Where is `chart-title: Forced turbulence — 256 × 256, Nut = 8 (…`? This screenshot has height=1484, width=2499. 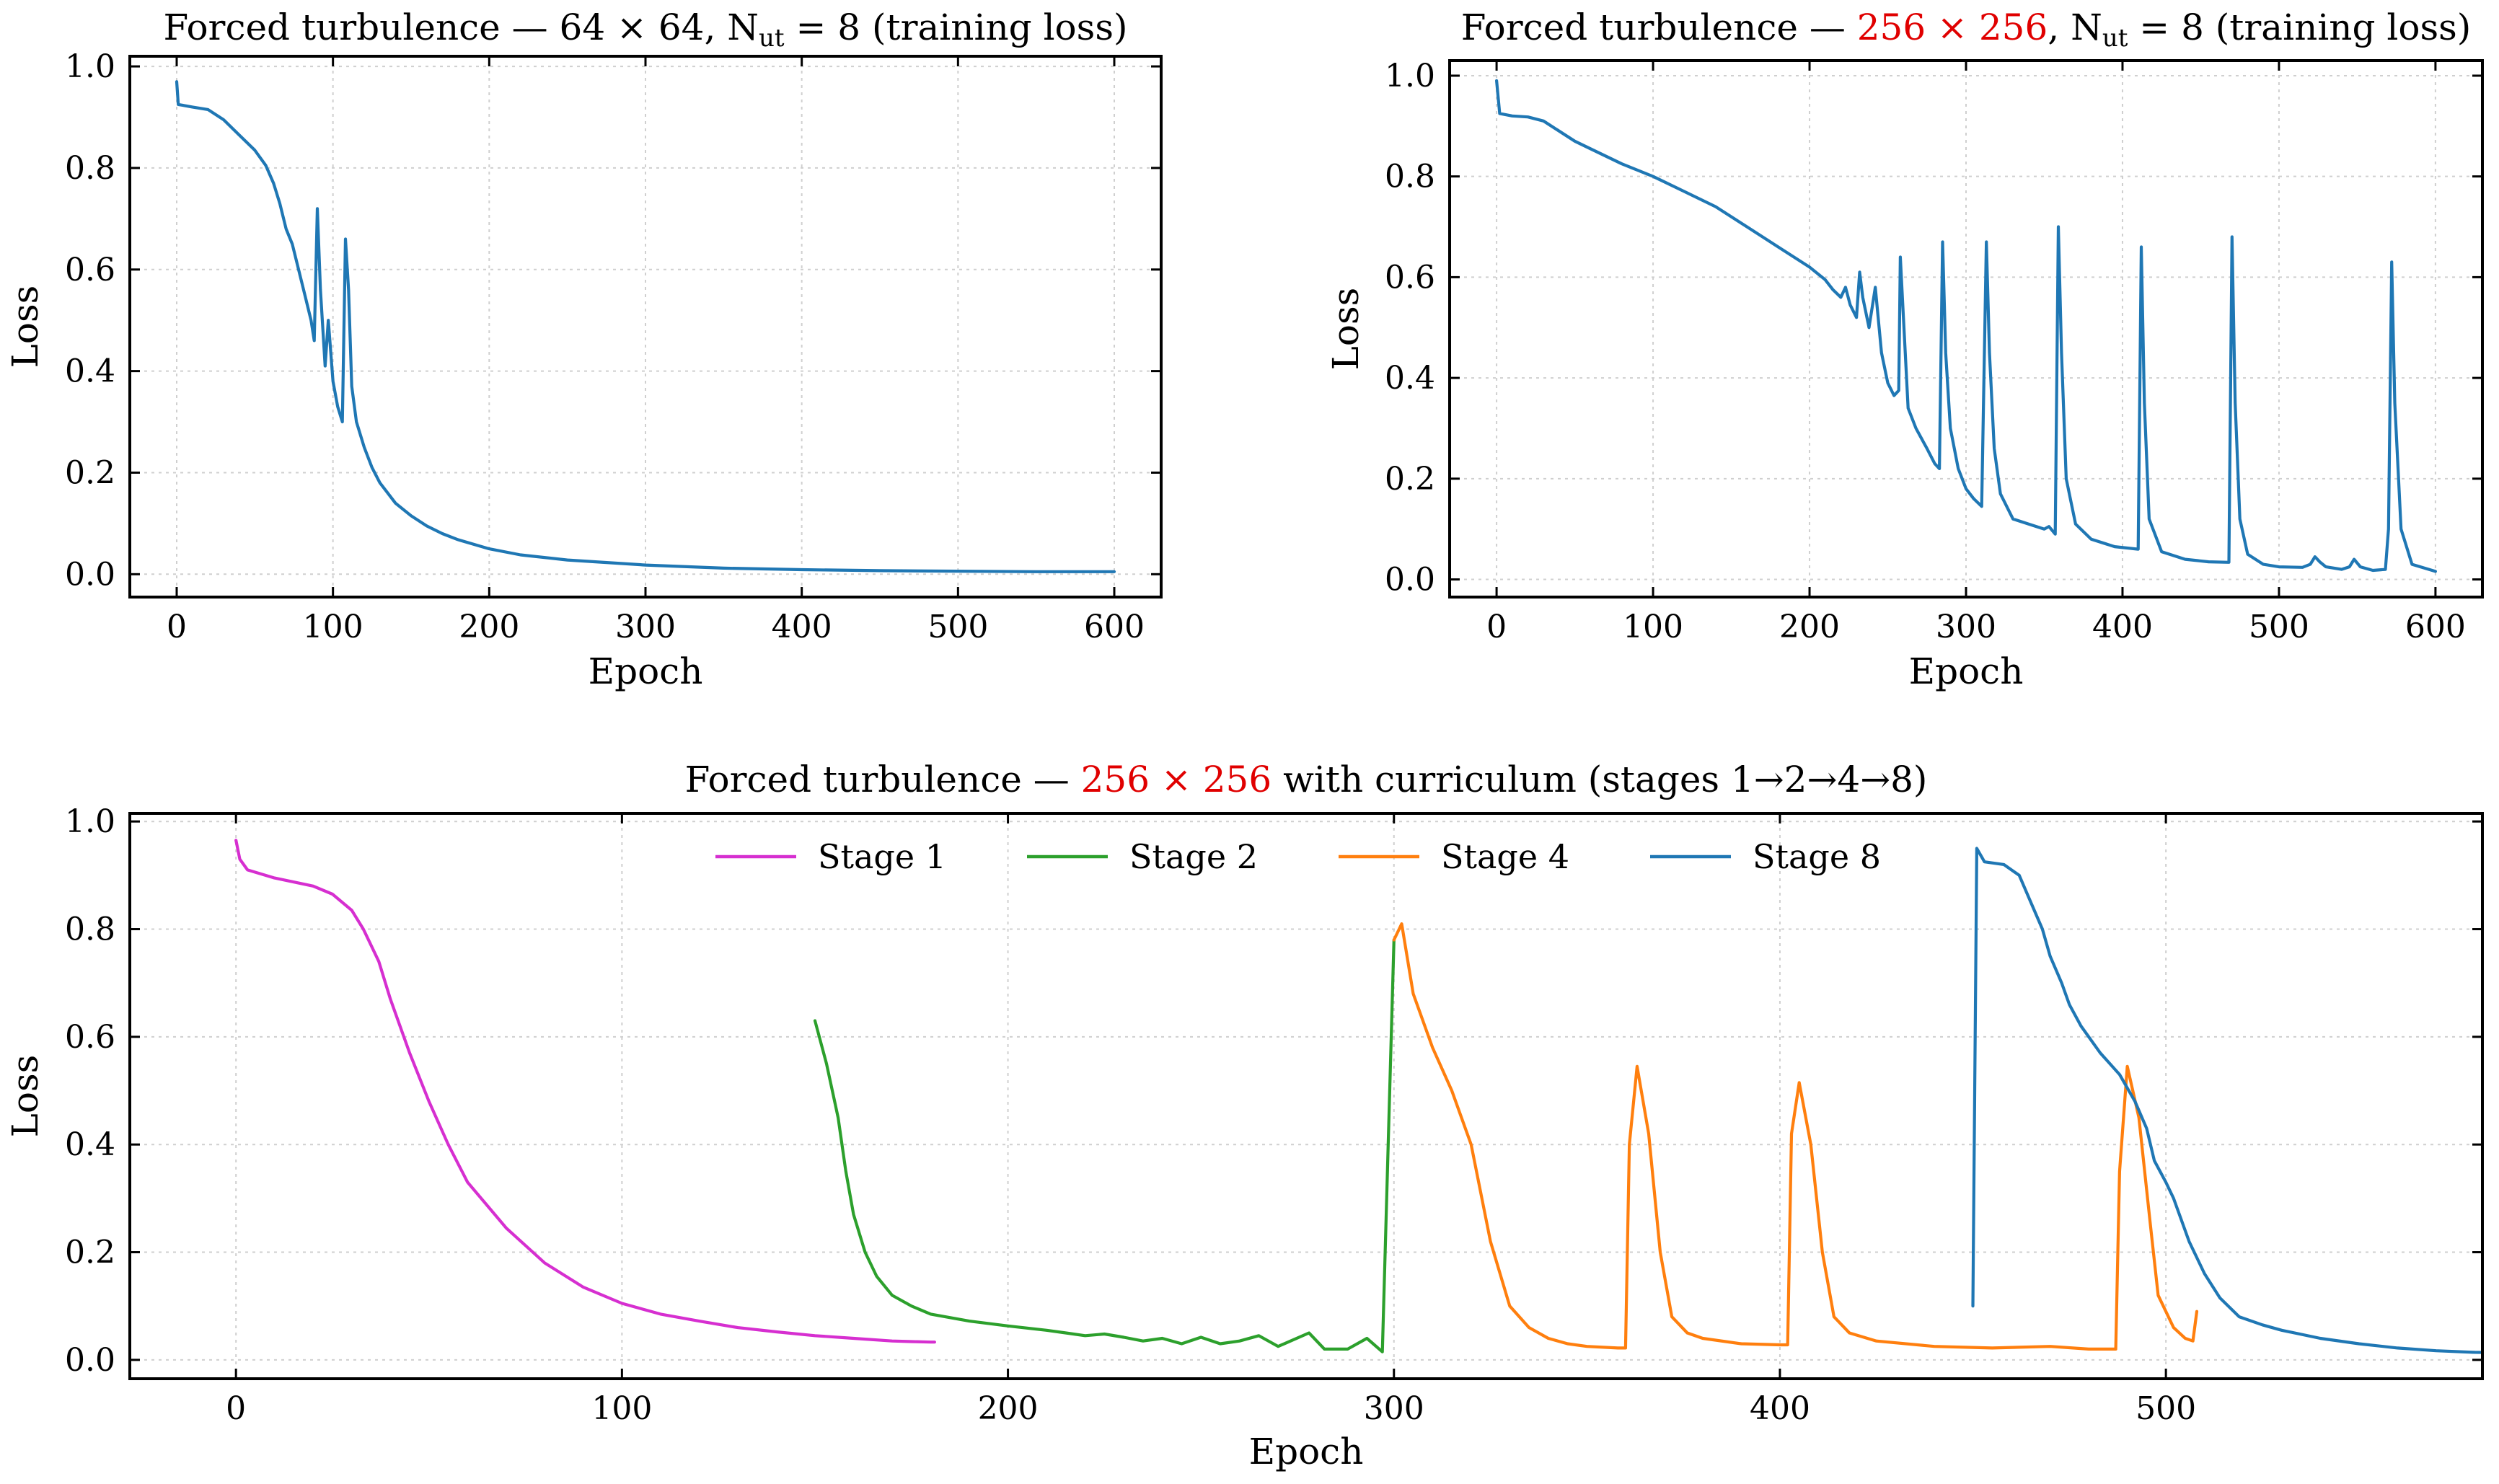
chart-title: Forced turbulence — 256 × 256, Nut = 8 (… is located at coordinates (1966, 29).